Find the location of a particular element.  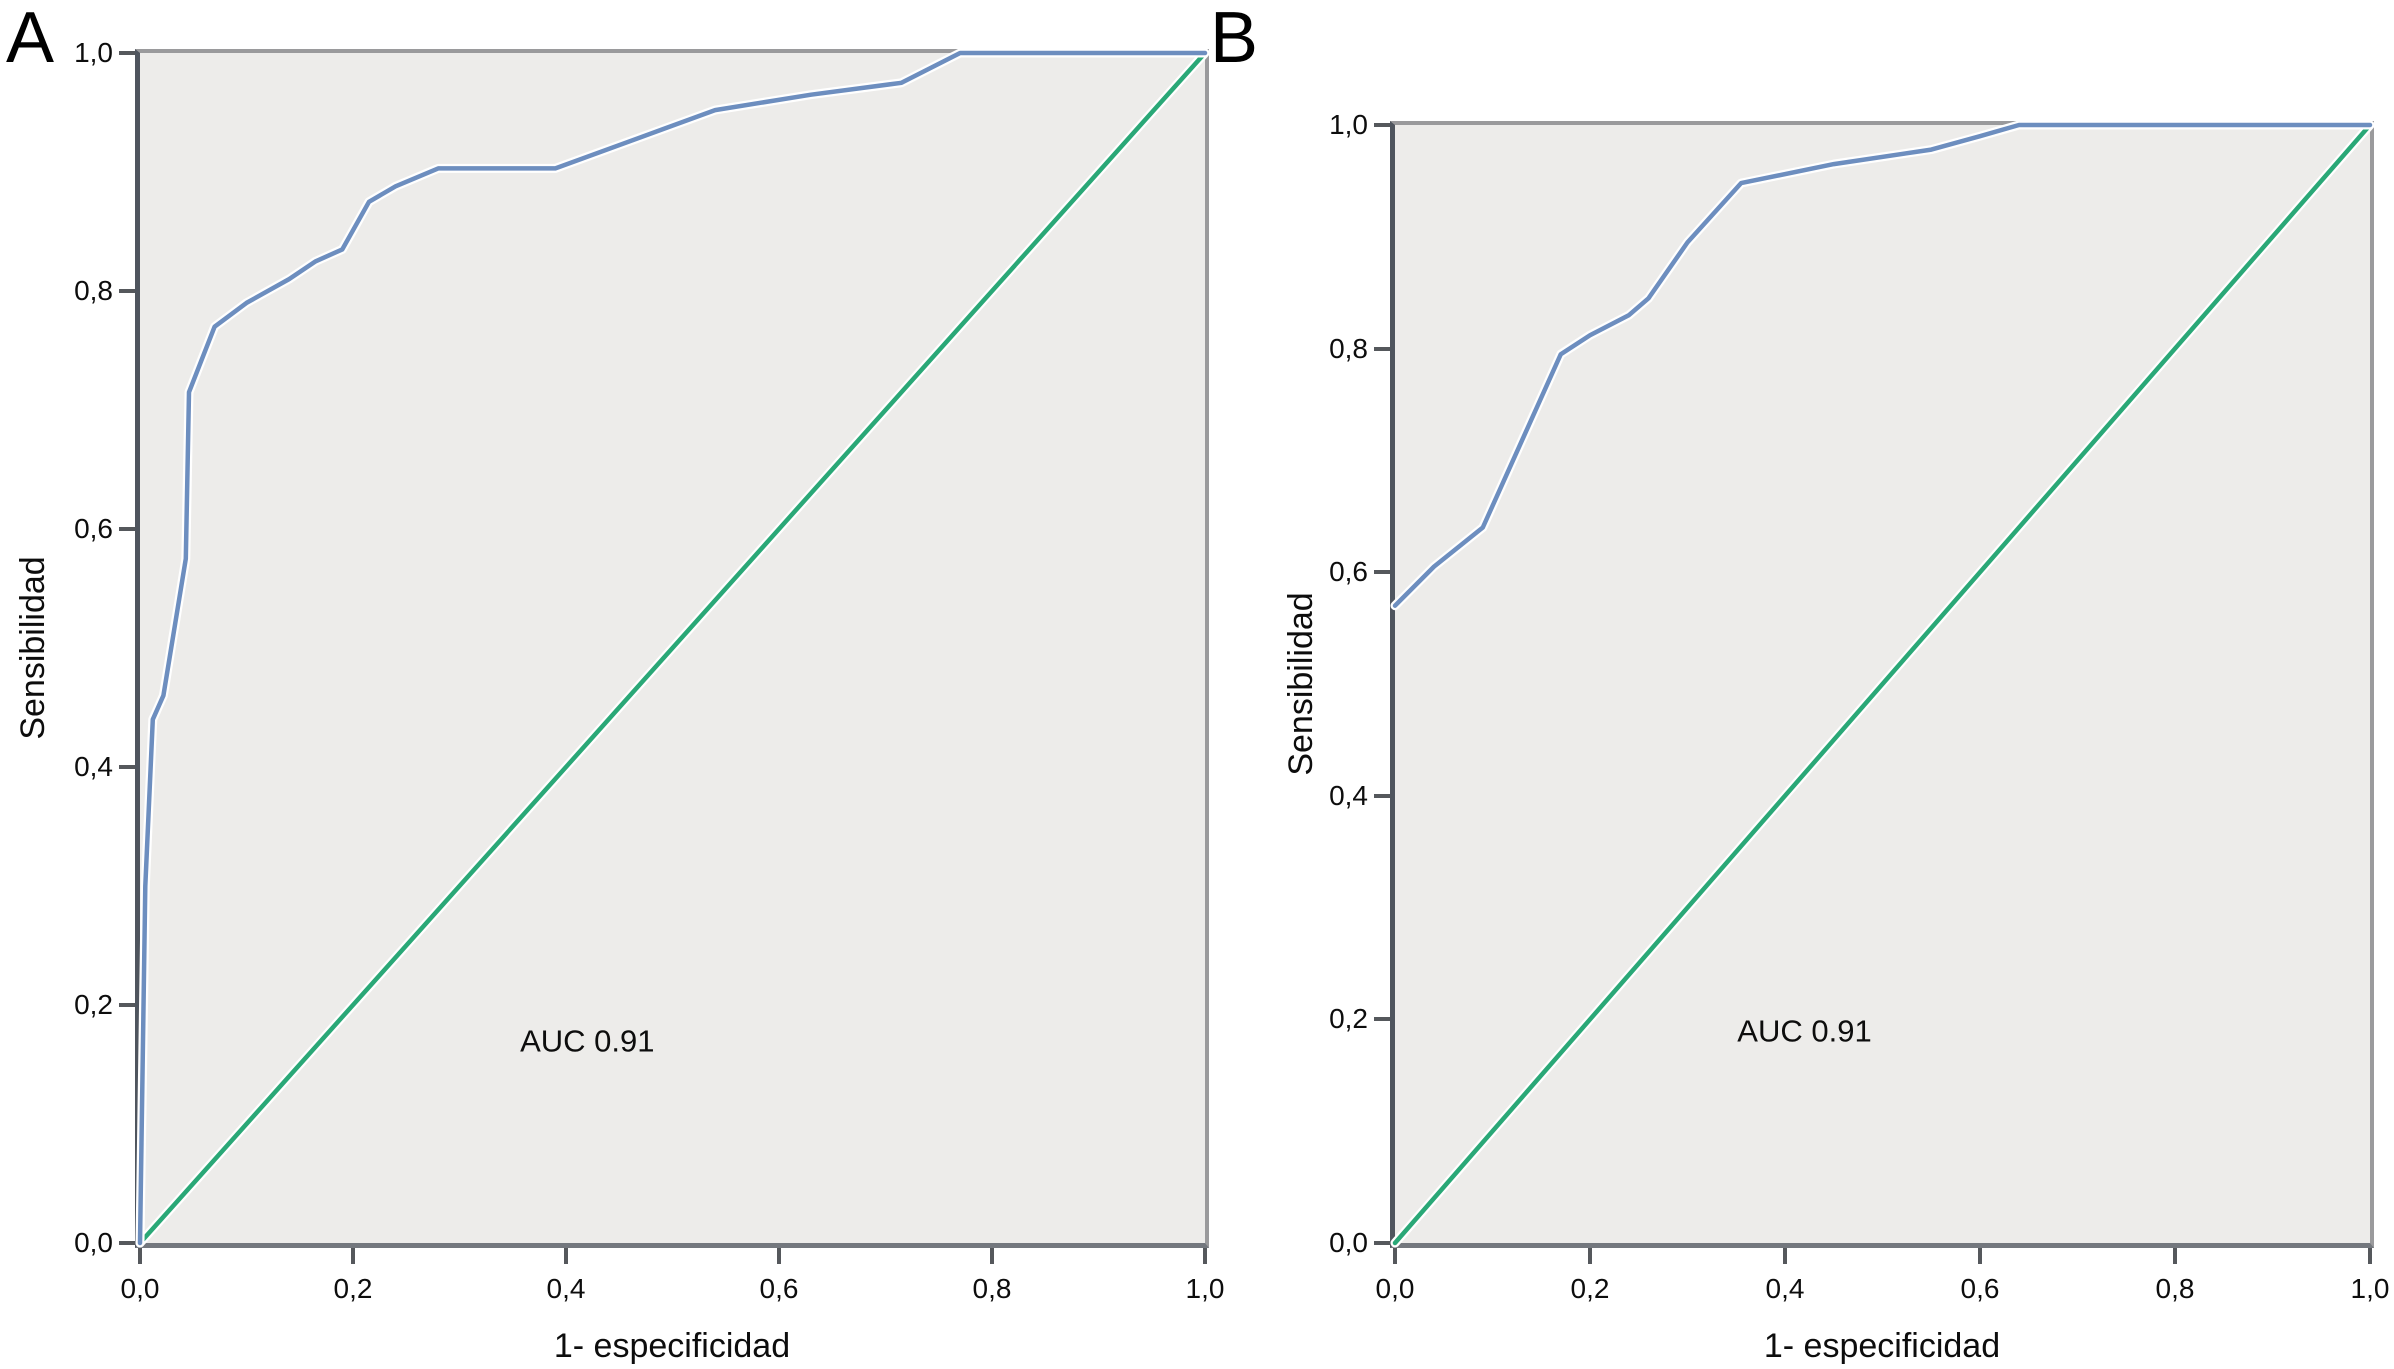

panel-b-x-tick-label: 0,2 is located at coordinates (1590, 1288).